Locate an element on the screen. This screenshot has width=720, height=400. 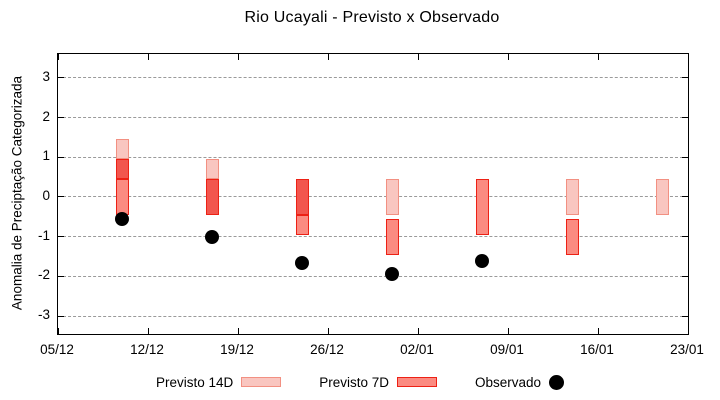
y-tick-label: 1 is located at coordinates (46, 156).